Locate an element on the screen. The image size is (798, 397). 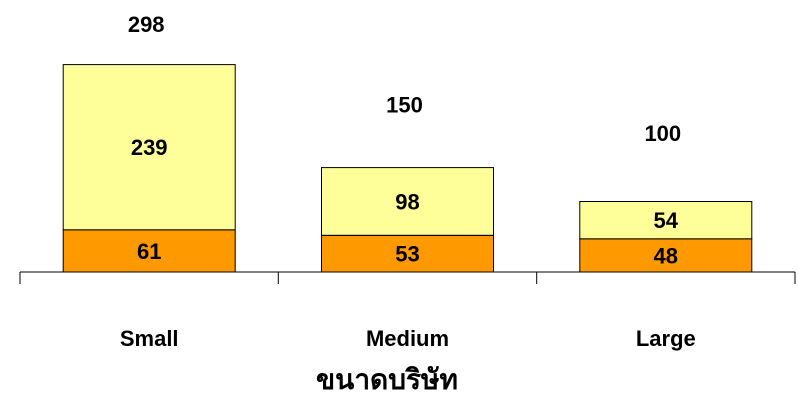
total-label: 150 is located at coordinates (404, 104).